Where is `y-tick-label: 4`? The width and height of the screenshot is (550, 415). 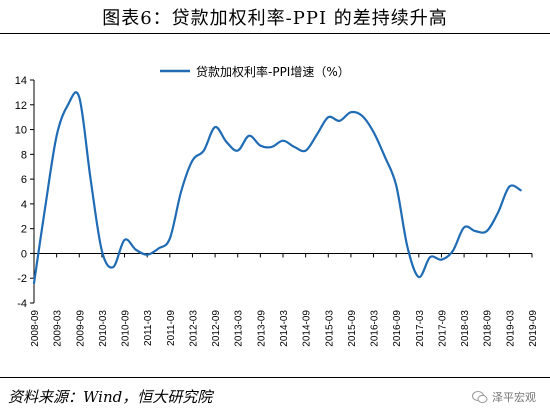
y-tick-label: 4 is located at coordinates (24, 205).